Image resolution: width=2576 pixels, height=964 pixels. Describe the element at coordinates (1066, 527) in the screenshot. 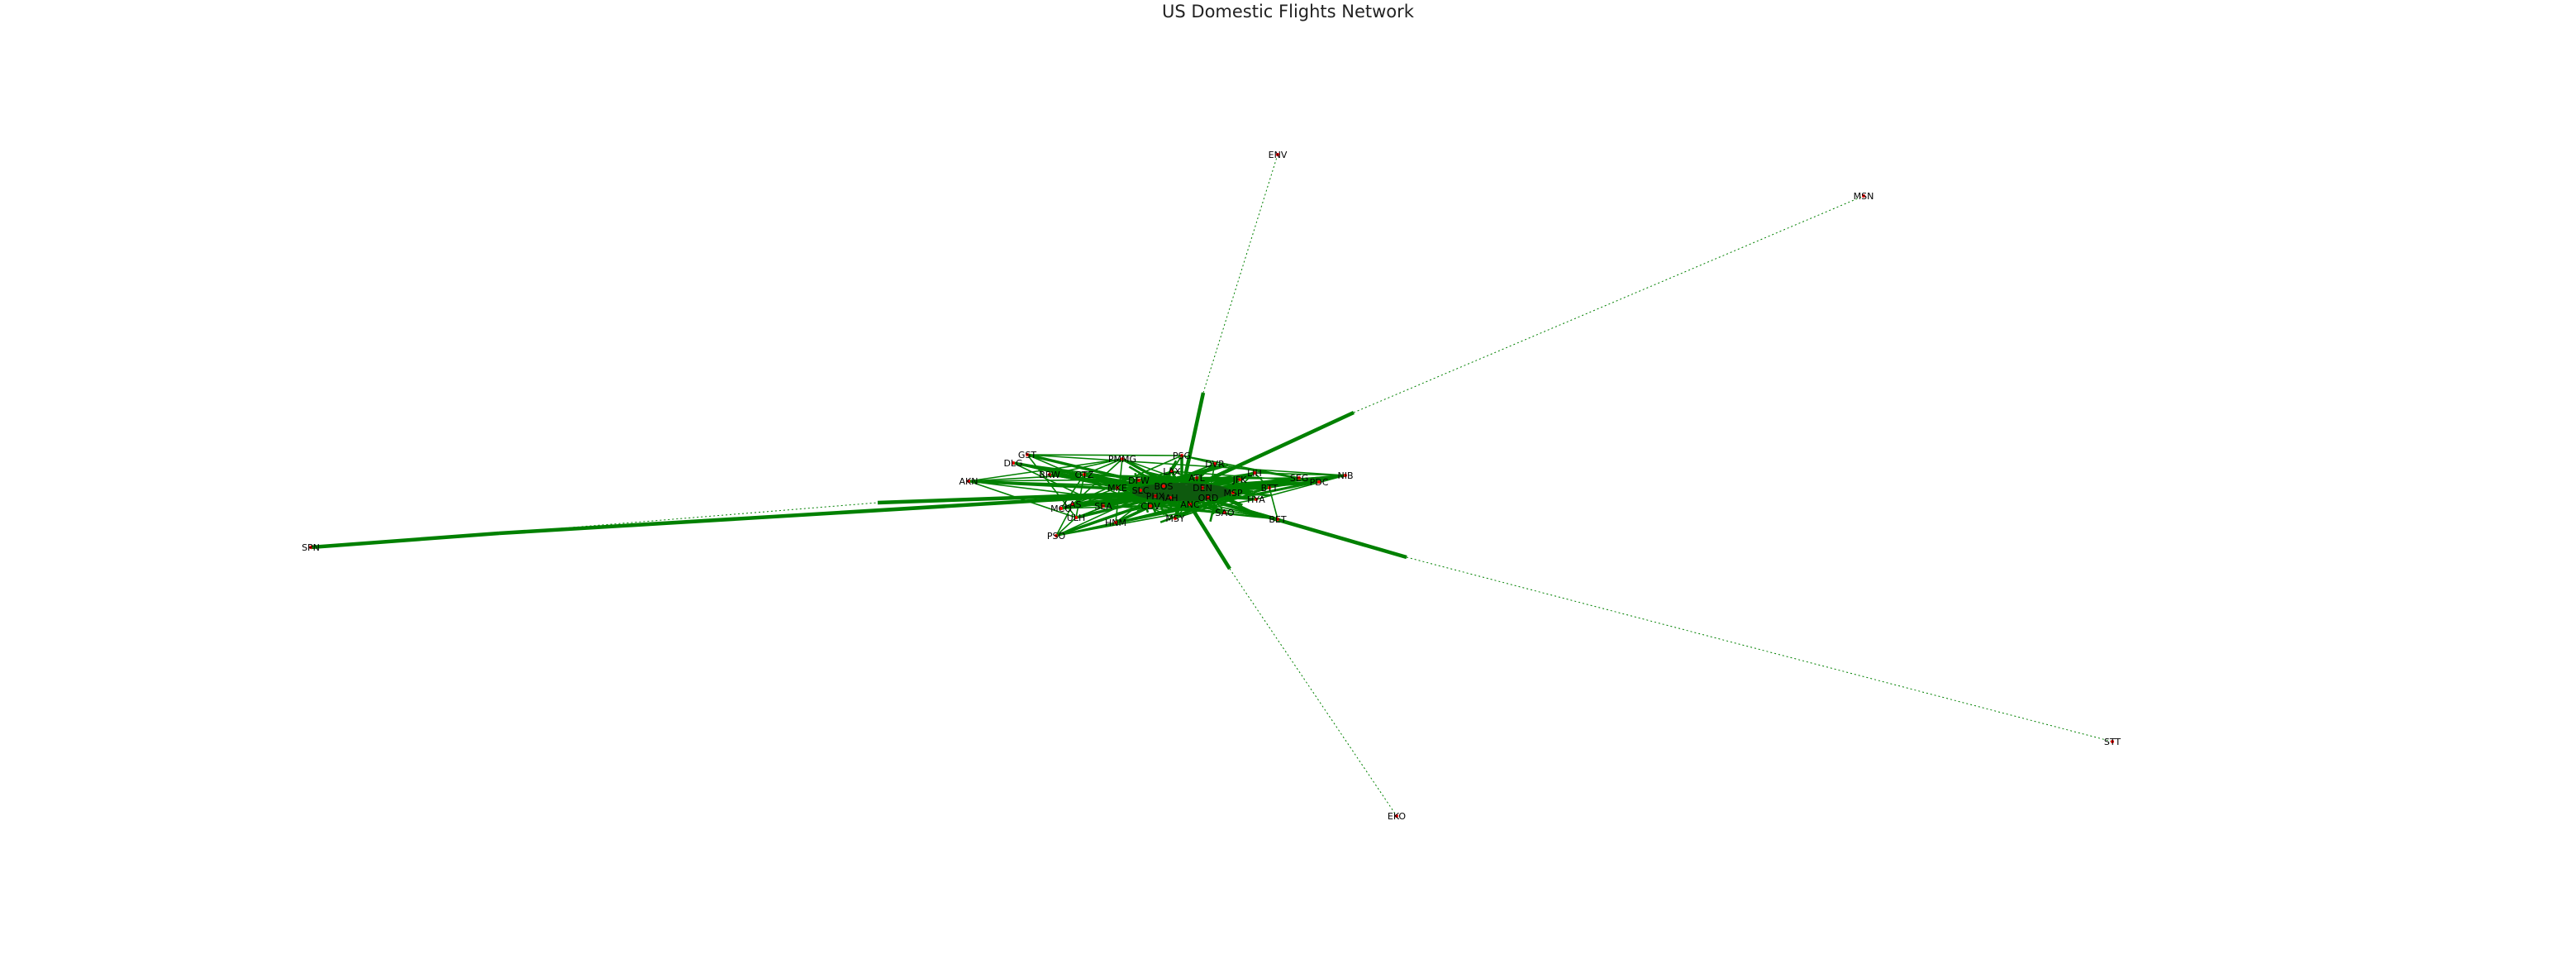

I see `edge-ulh-pso` at that location.